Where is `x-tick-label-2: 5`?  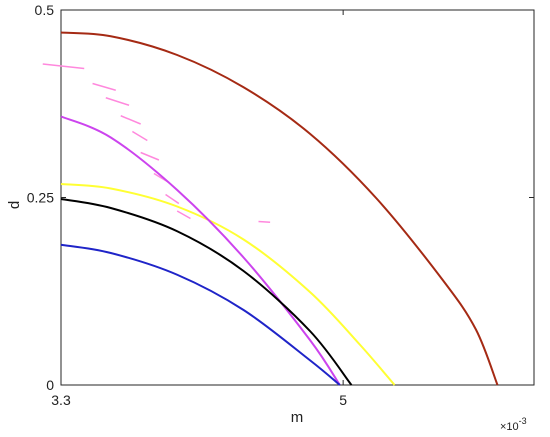 x-tick-label-2: 5 is located at coordinates (343, 400).